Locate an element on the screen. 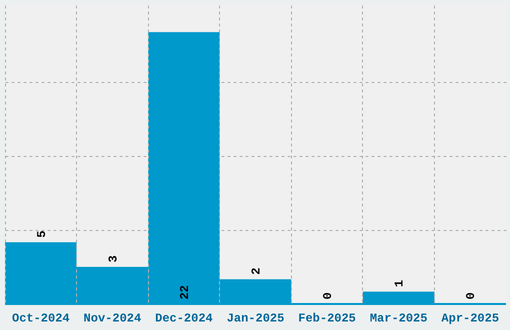  x-tick-label: Apr-2025 is located at coordinates (470, 319).